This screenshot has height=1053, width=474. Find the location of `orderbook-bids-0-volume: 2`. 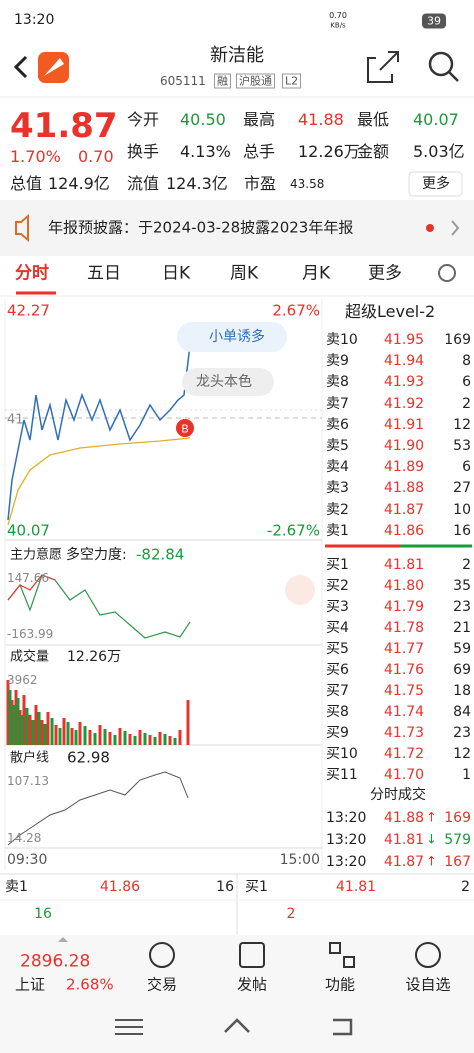

orderbook-bids-0-volume: 2 is located at coordinates (466, 565).